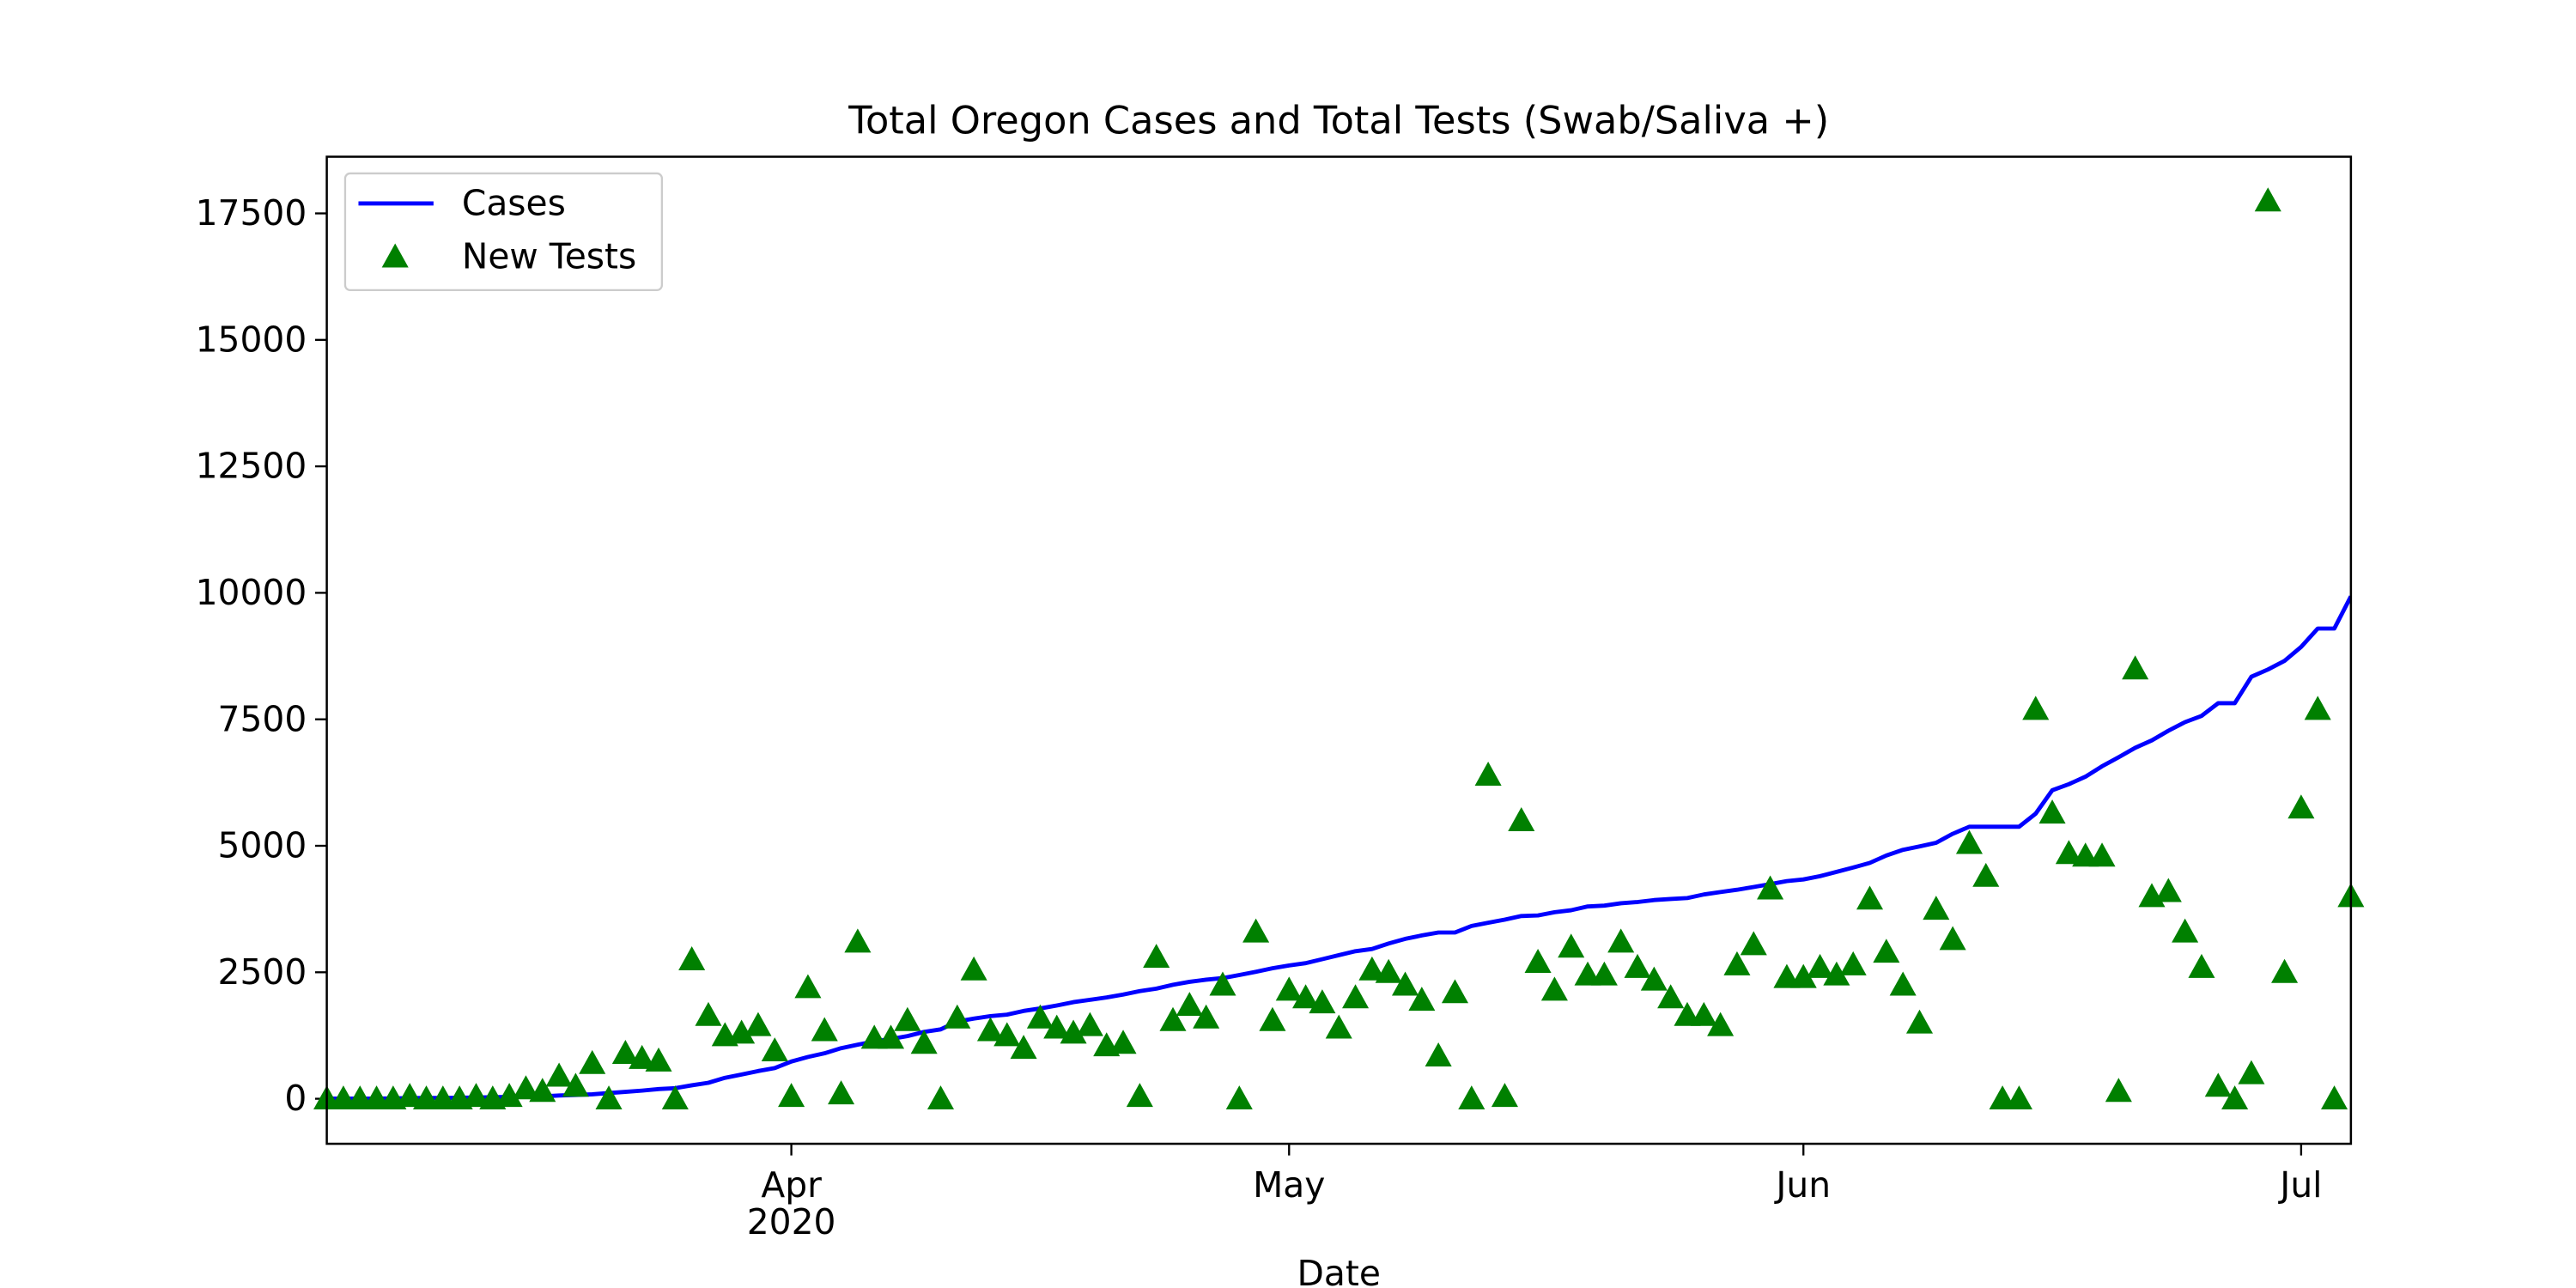 This screenshot has width=2576, height=1288. Describe the element at coordinates (792, 1221) in the screenshot. I see `x-tick-year: 2020` at that location.